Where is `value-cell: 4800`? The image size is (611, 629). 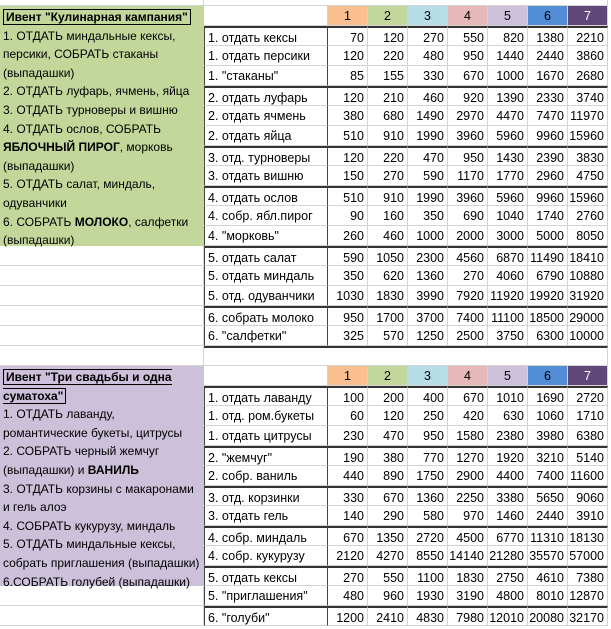
value-cell: 4800 is located at coordinates (508, 596).